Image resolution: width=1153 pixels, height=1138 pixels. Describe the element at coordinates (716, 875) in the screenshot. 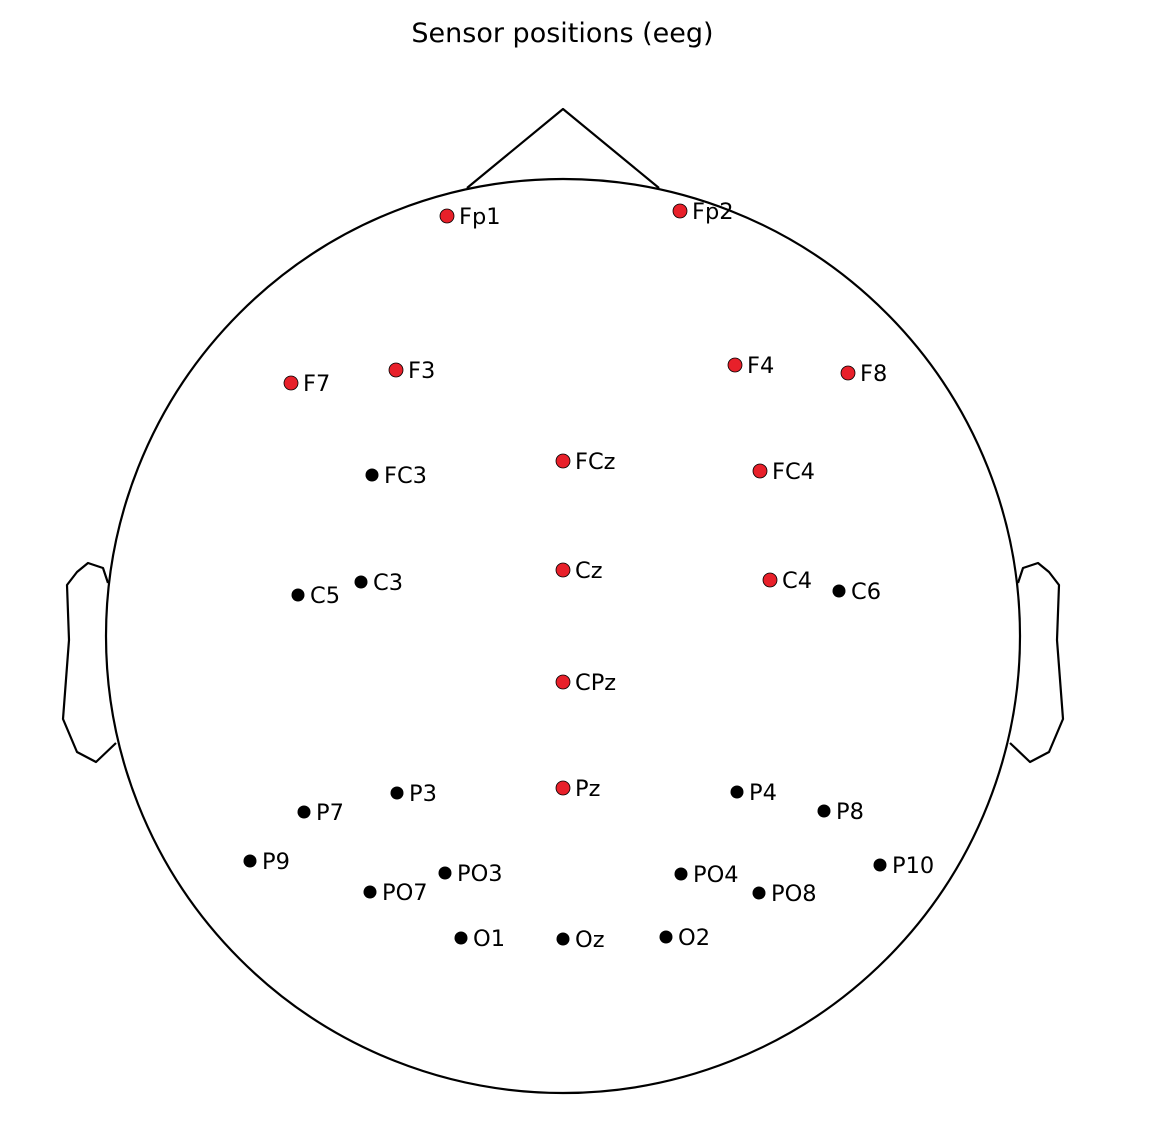

I see `sensor-label-po4: PO4` at that location.